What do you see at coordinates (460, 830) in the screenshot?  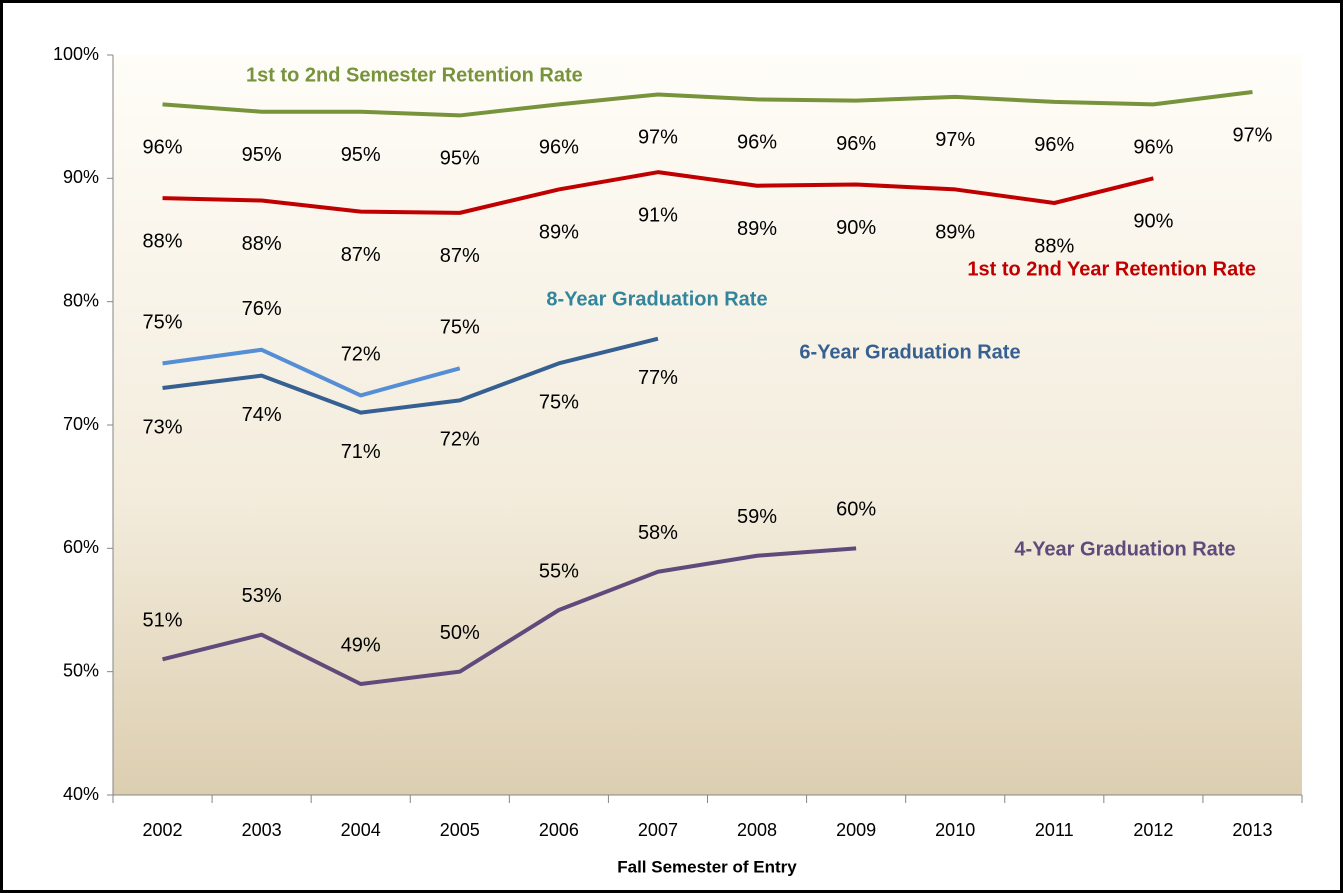 I see `x-tick-label: 2005` at bounding box center [460, 830].